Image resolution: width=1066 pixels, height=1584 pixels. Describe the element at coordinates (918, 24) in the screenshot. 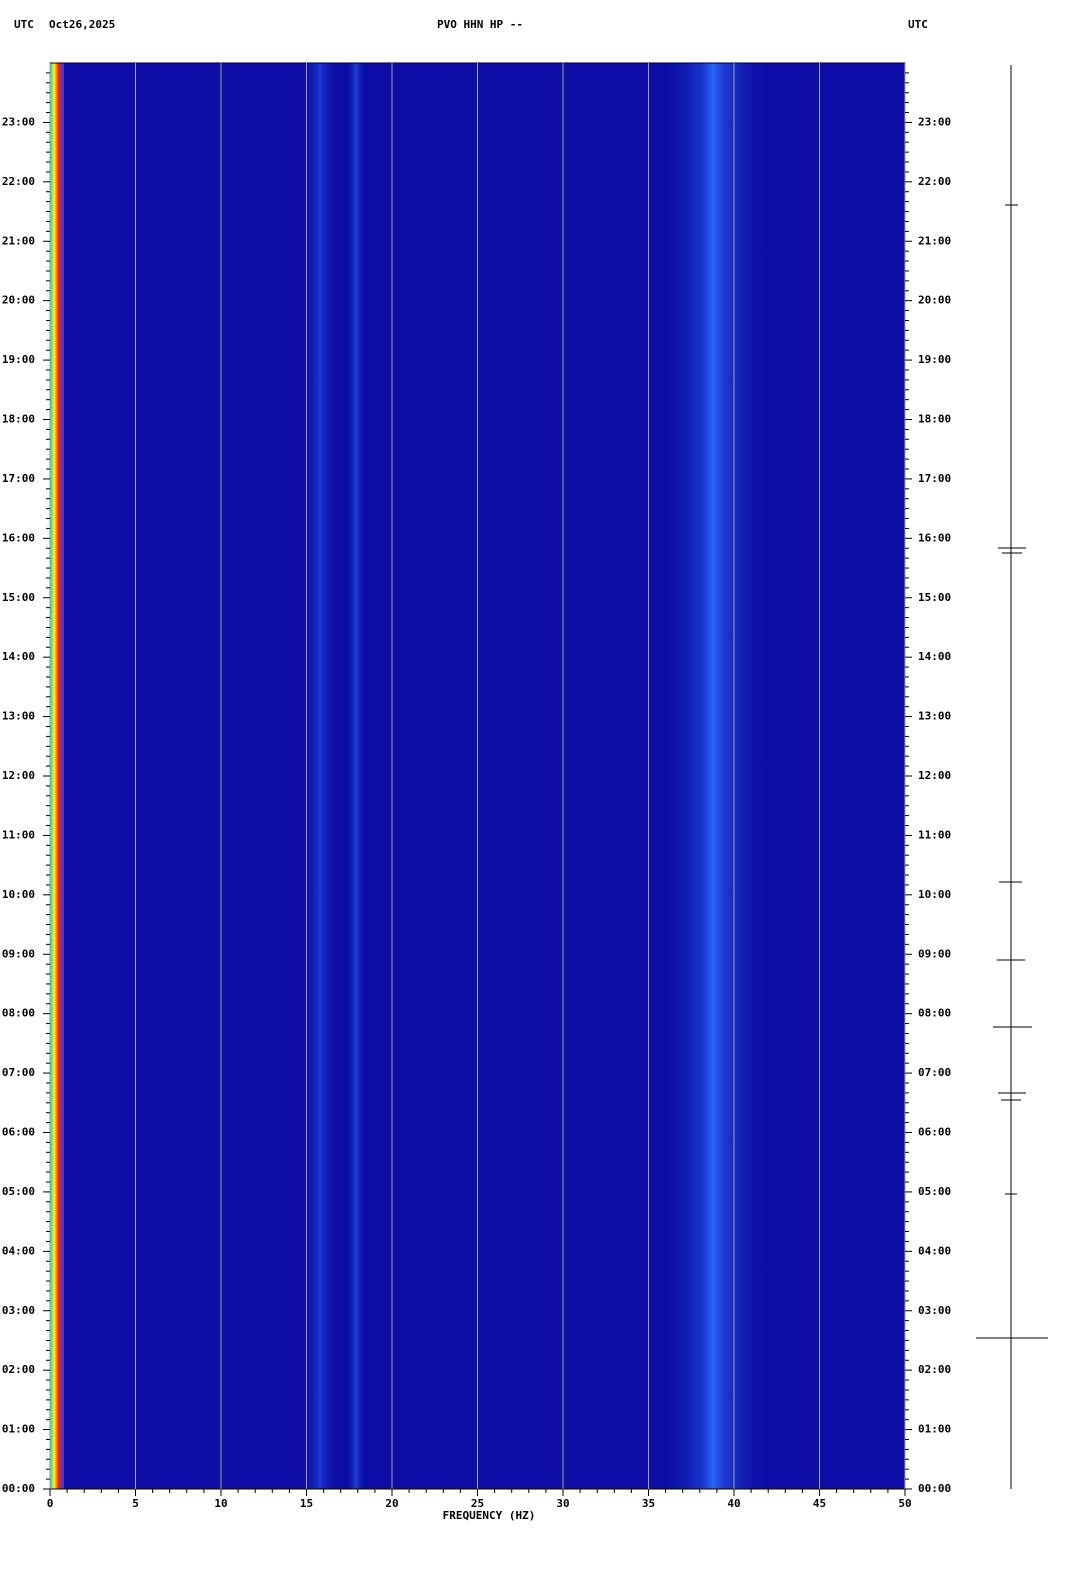

I see `right-header: UTC` at that location.